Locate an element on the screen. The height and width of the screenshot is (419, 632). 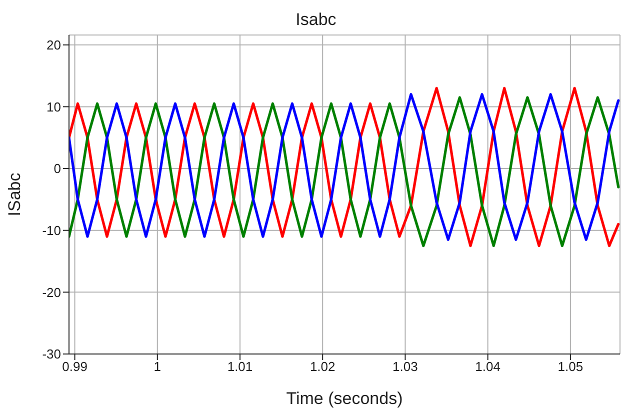
x-tick-label: 1.04 is located at coordinates (487, 366).